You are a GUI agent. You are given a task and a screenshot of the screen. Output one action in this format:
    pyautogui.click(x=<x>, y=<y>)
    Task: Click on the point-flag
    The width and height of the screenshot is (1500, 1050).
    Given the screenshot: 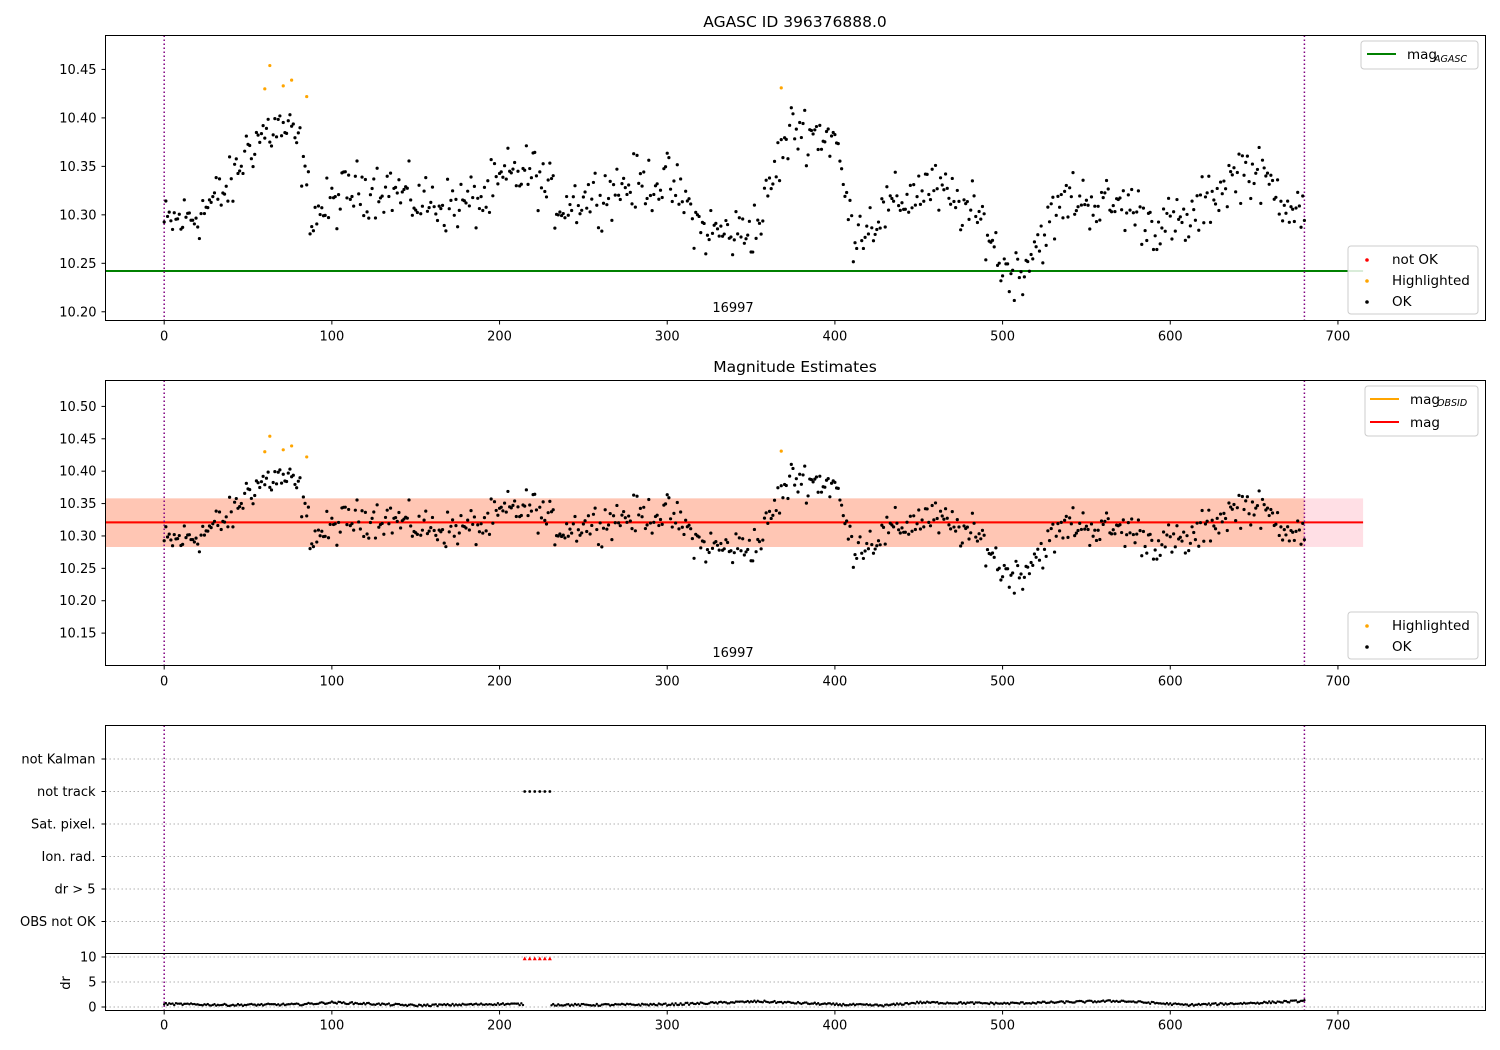 What is the action you would take?
    pyautogui.click(x=550, y=791)
    